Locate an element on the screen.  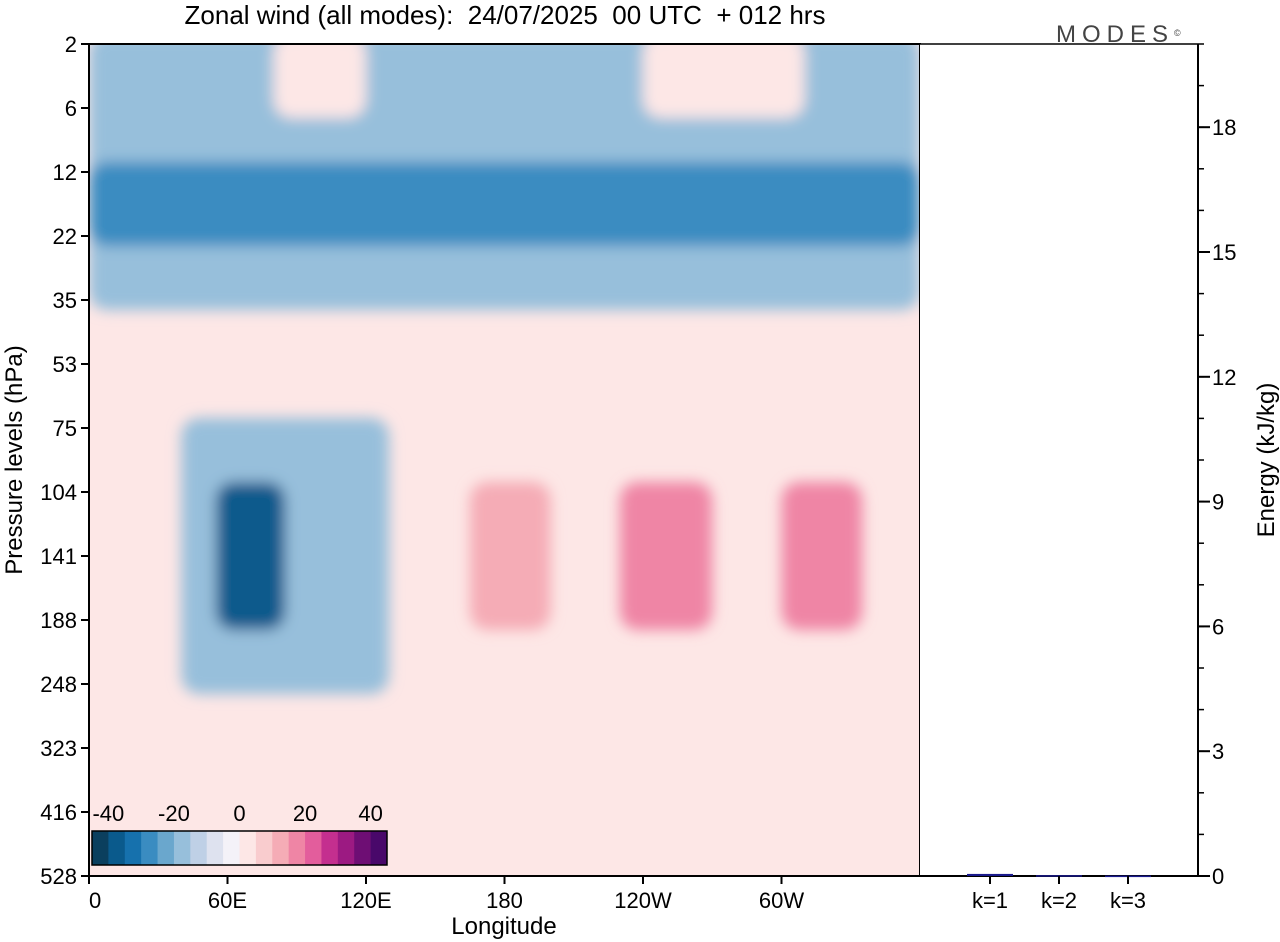
energy-tick-label: 9 is located at coordinates (1218, 502).